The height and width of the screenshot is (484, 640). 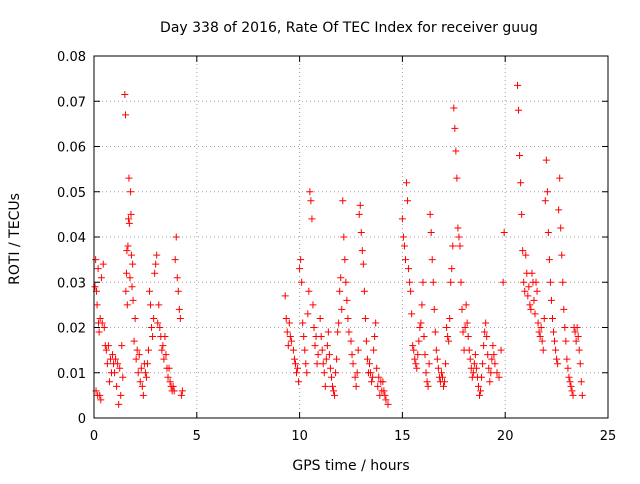 What do you see at coordinates (71, 102) in the screenshot?
I see `y-tick-label: 0.07` at bounding box center [71, 102].